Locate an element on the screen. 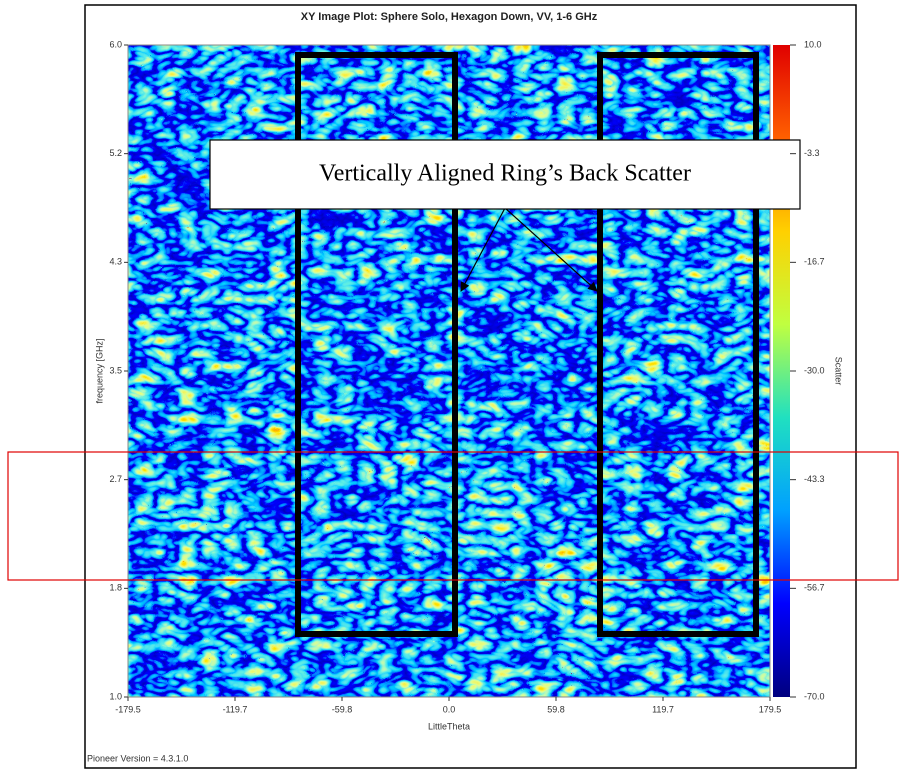 This screenshot has height=776, width=902. colorbar-tick-label: -70.0 is located at coordinates (814, 696).